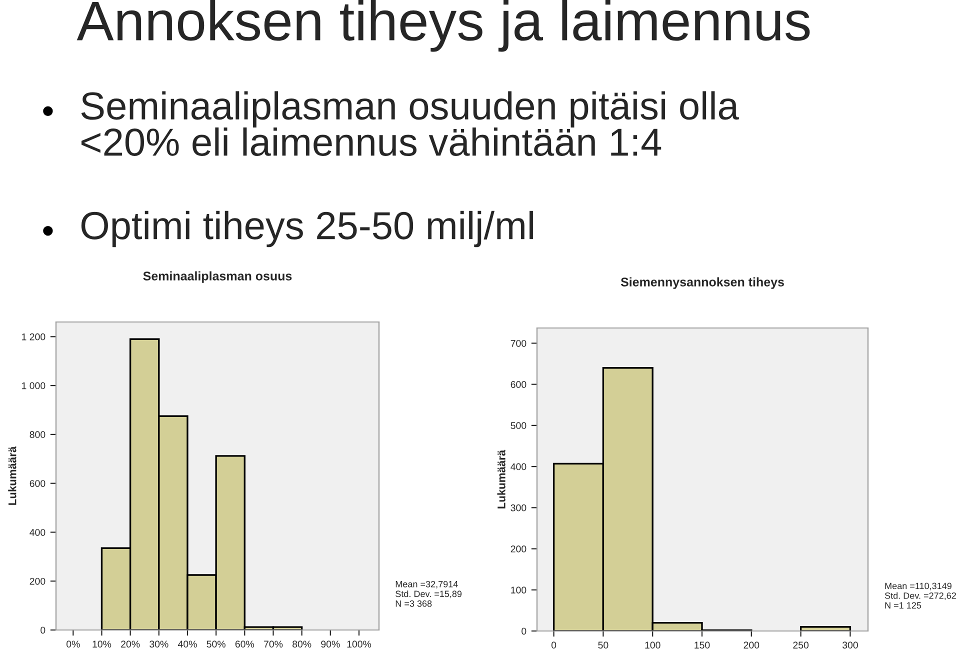 Image resolution: width=959 pixels, height=650 pixels. What do you see at coordinates (443, 26) in the screenshot?
I see `text: Annoksen tiheys ja laimennus` at bounding box center [443, 26].